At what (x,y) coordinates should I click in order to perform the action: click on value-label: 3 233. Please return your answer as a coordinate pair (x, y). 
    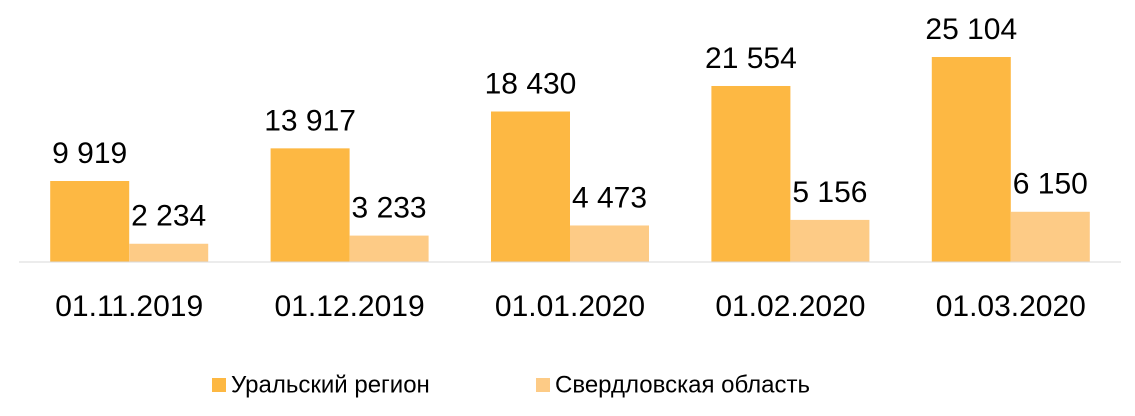
    Looking at the image, I should click on (389, 208).